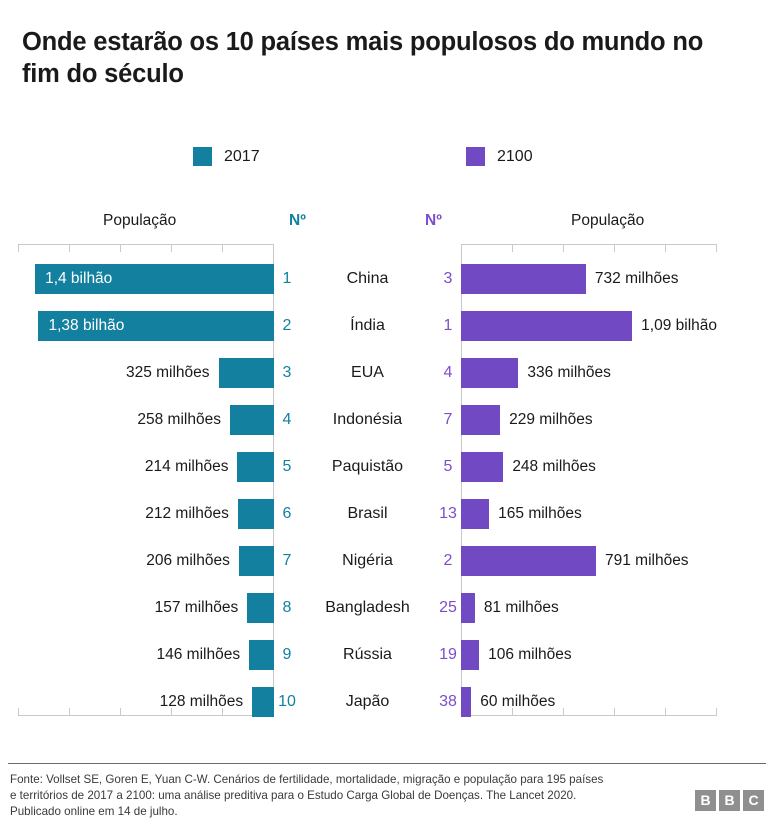  I want to click on country-name: Indonésia, so click(367, 419).